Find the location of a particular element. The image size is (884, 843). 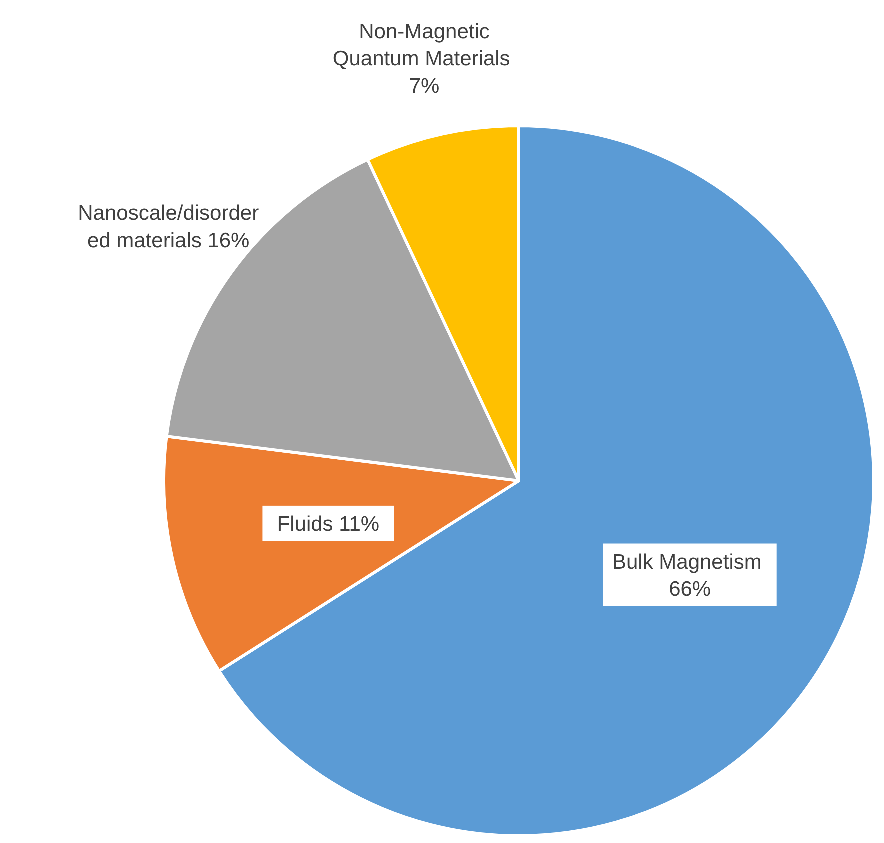

data-label: 66% is located at coordinates (690, 590).